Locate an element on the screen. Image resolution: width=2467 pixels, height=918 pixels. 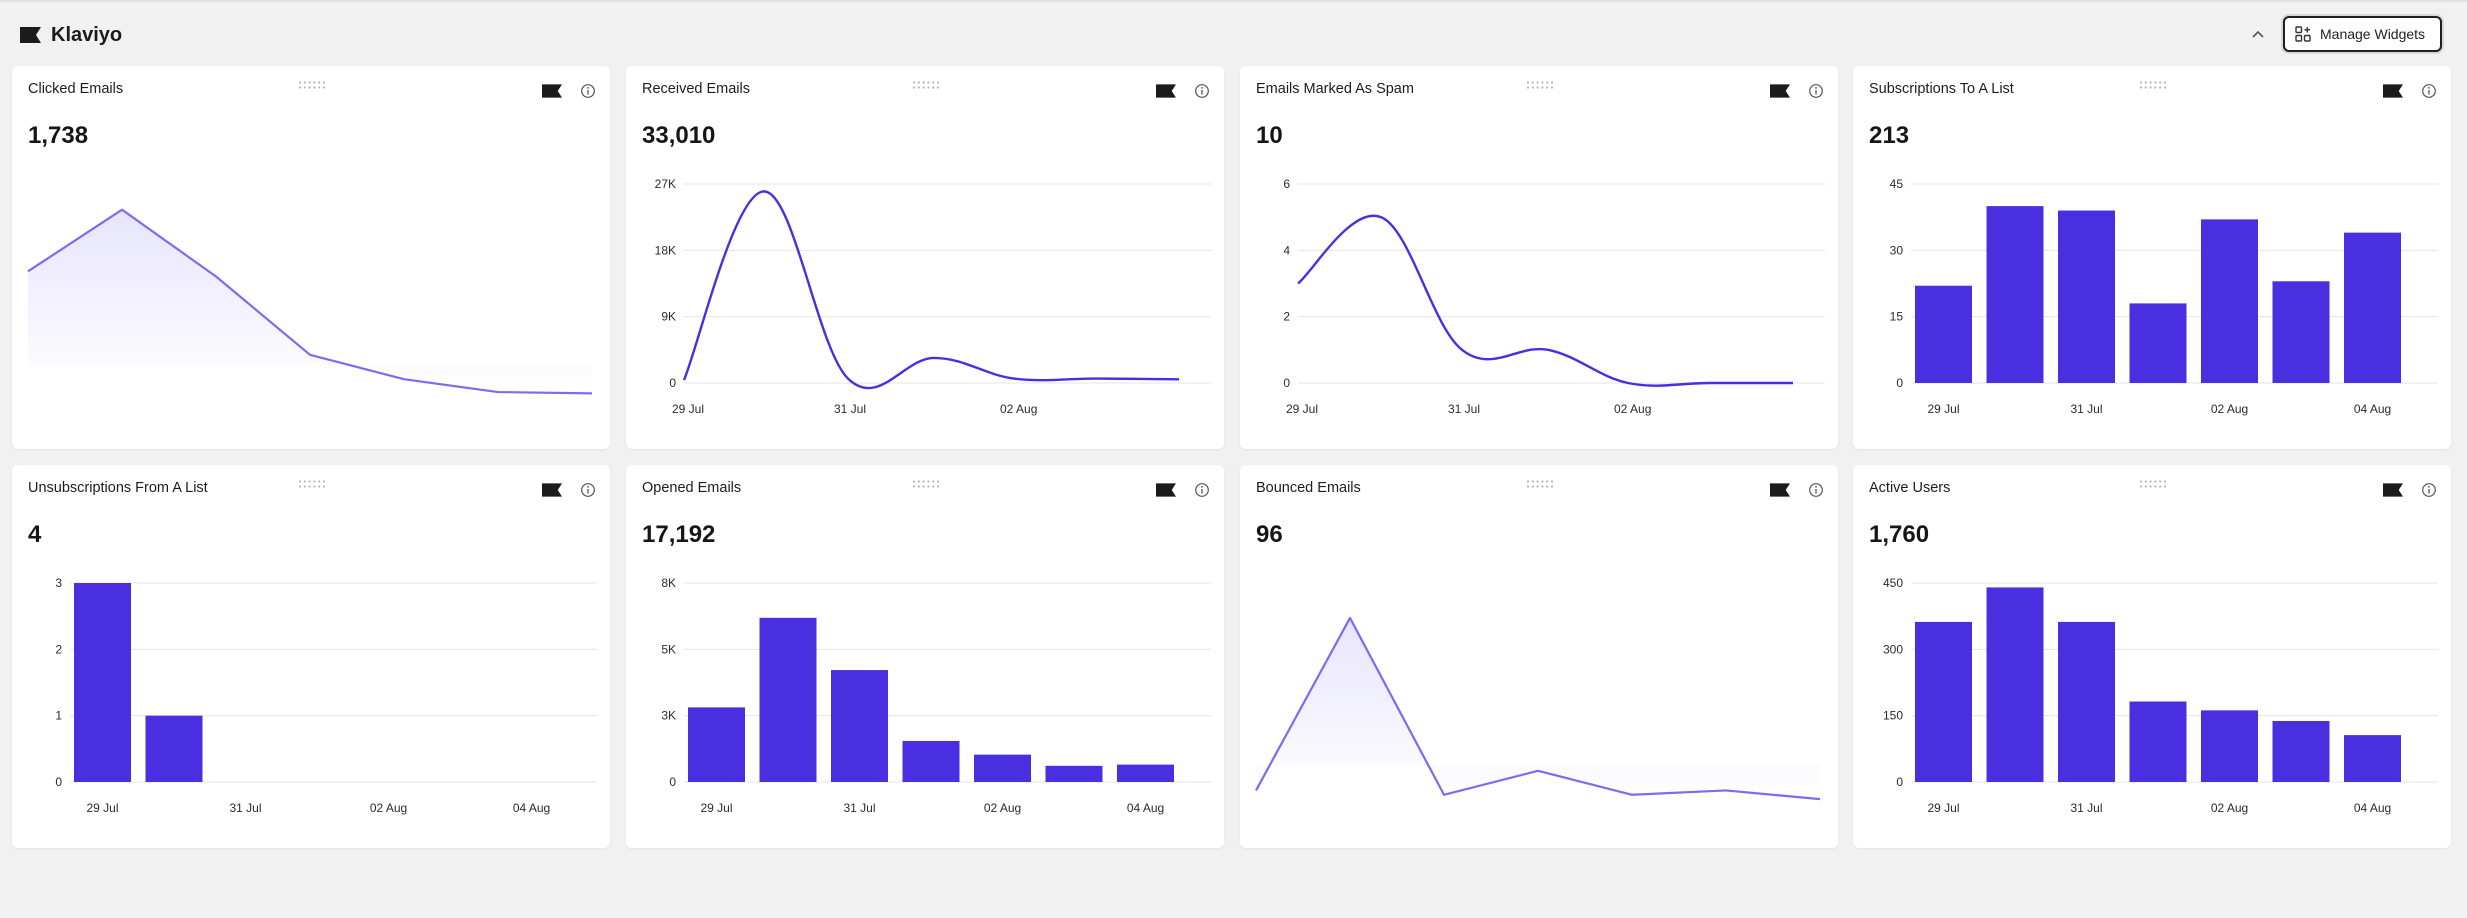
chart-opened-emails: 0 3K 5K 8K 29 Jul 31 Jul 02 Aug 04 Aug is located at coordinates (936, 695).